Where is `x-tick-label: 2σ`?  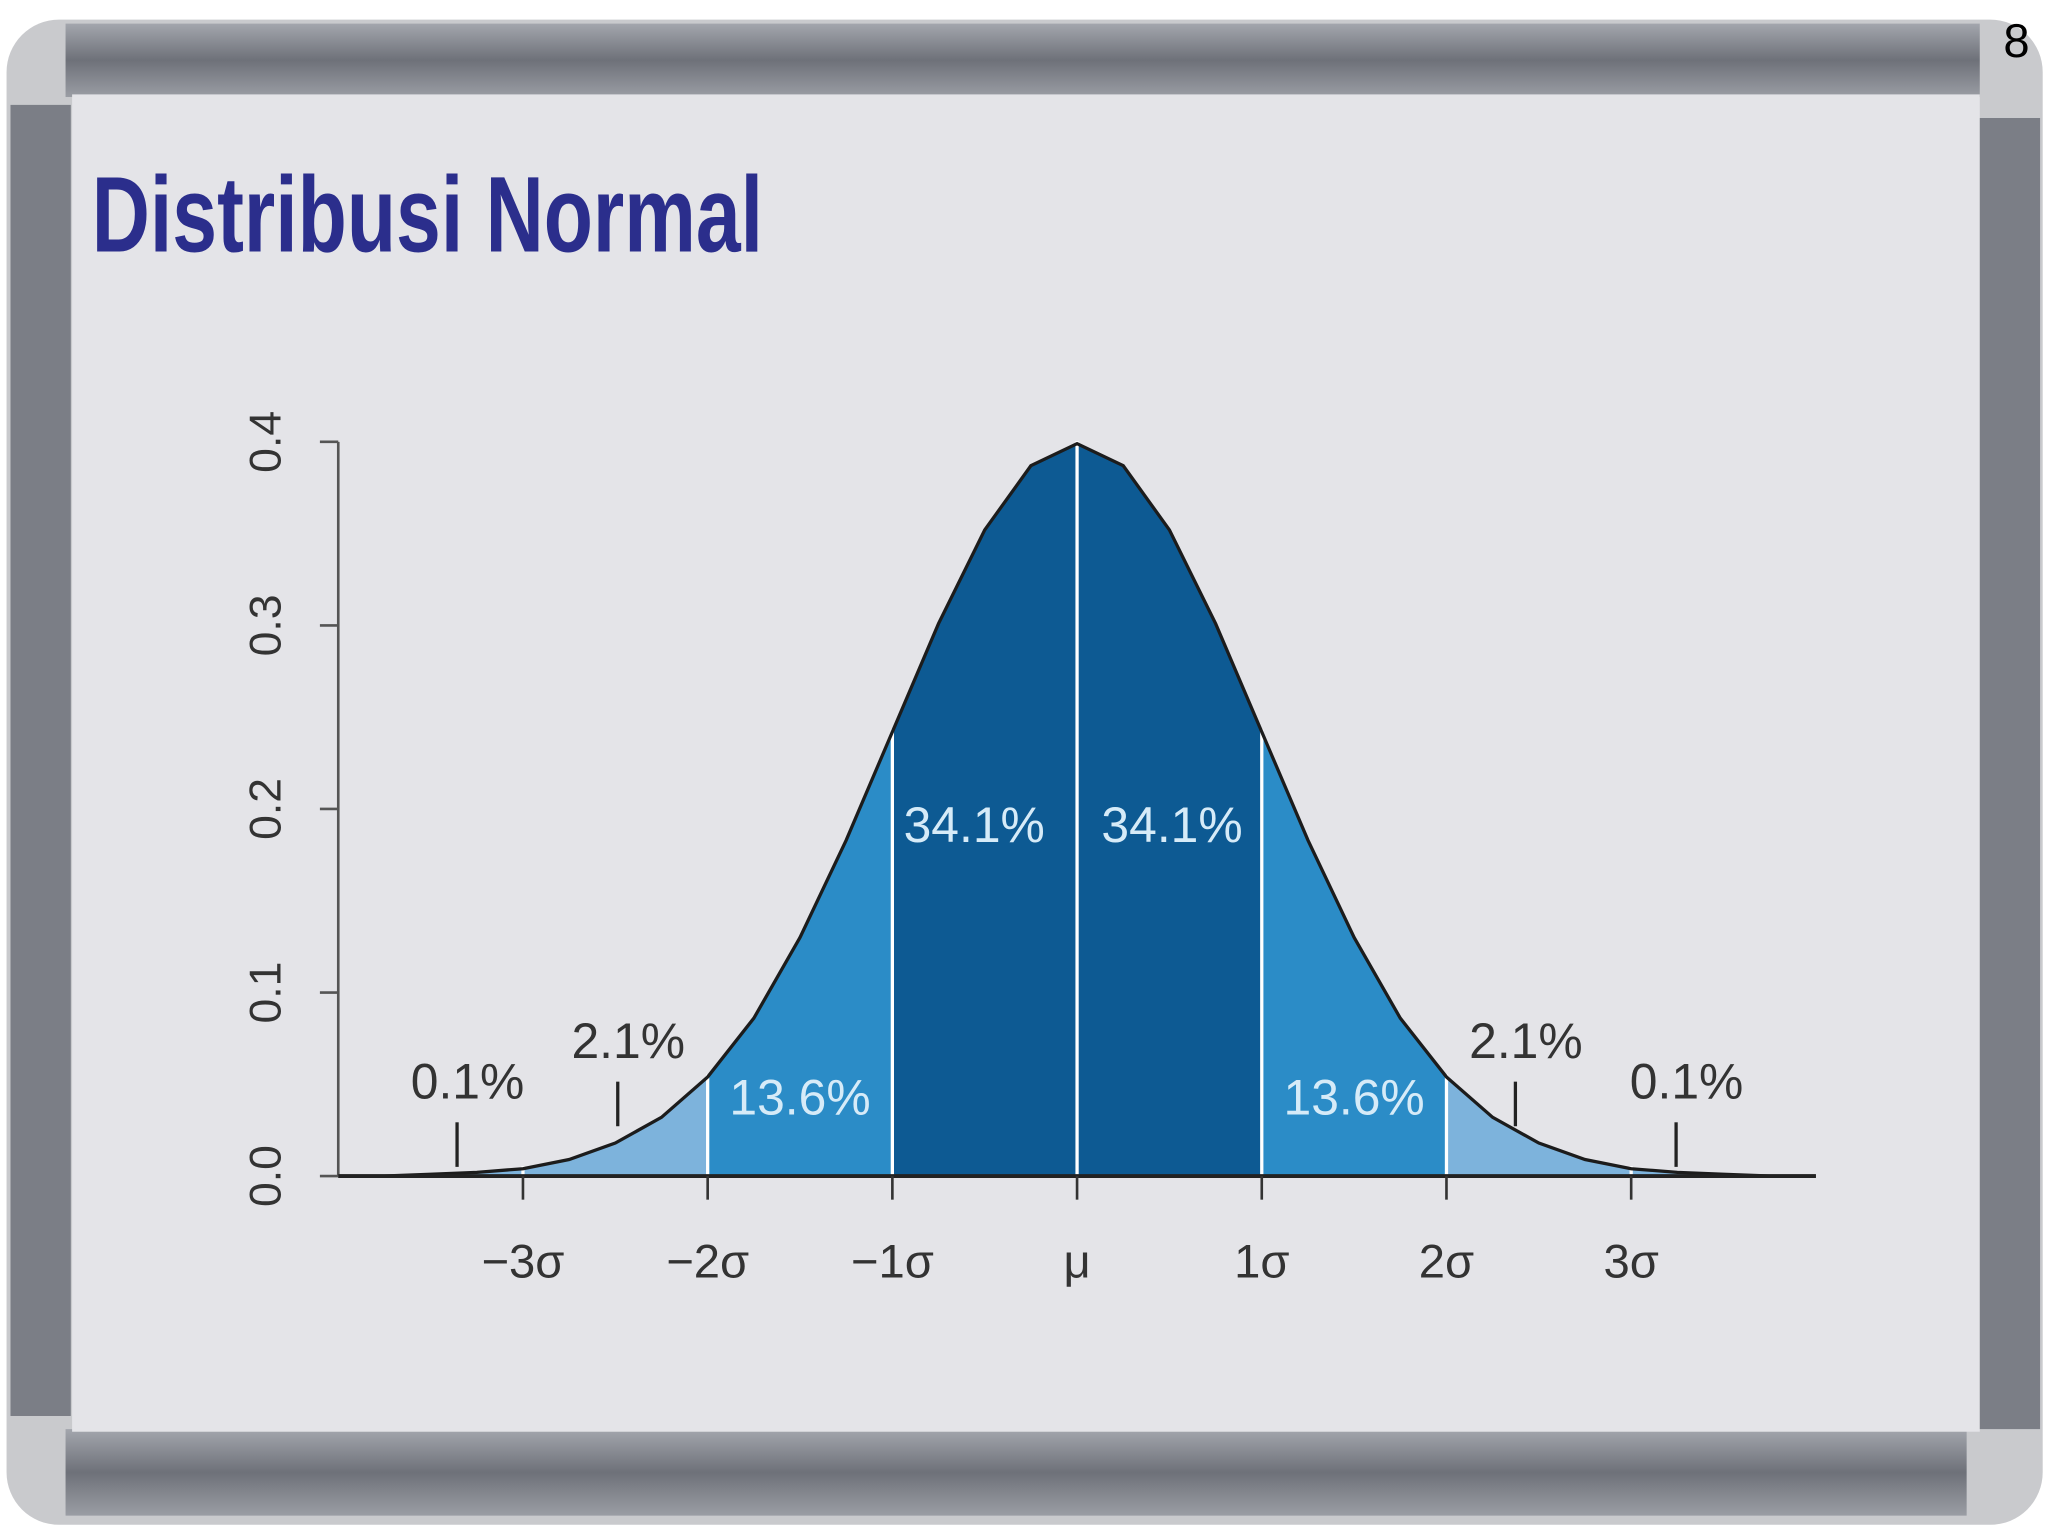 x-tick-label: 2σ is located at coordinates (1446, 1262).